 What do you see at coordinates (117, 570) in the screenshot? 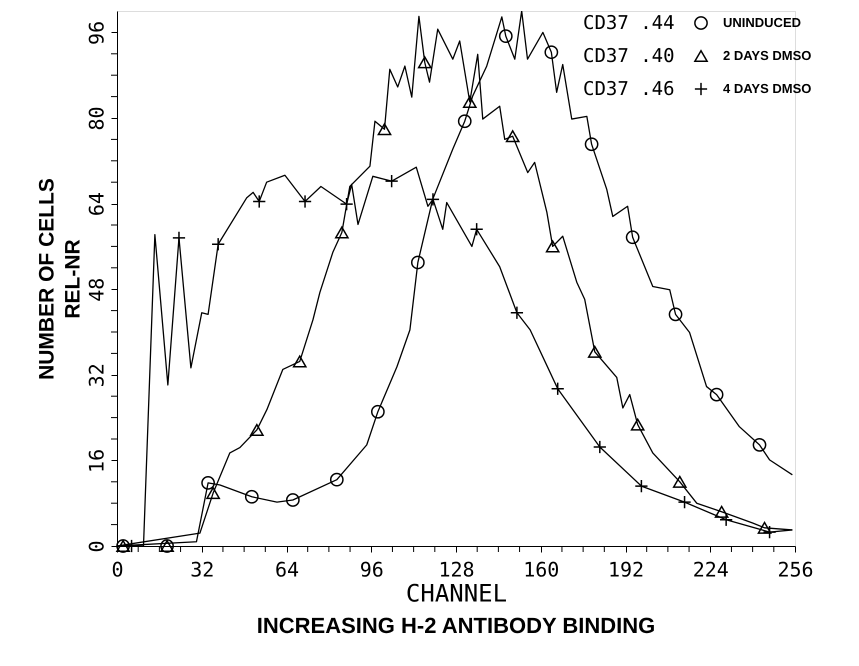
I see `x-tick-label: 0` at bounding box center [117, 570].